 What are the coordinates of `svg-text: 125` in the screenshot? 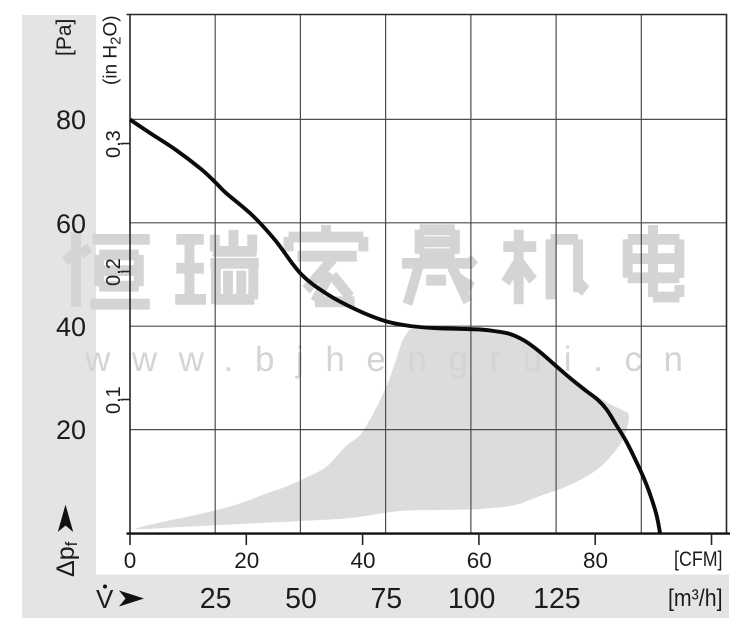 It's located at (557, 599).